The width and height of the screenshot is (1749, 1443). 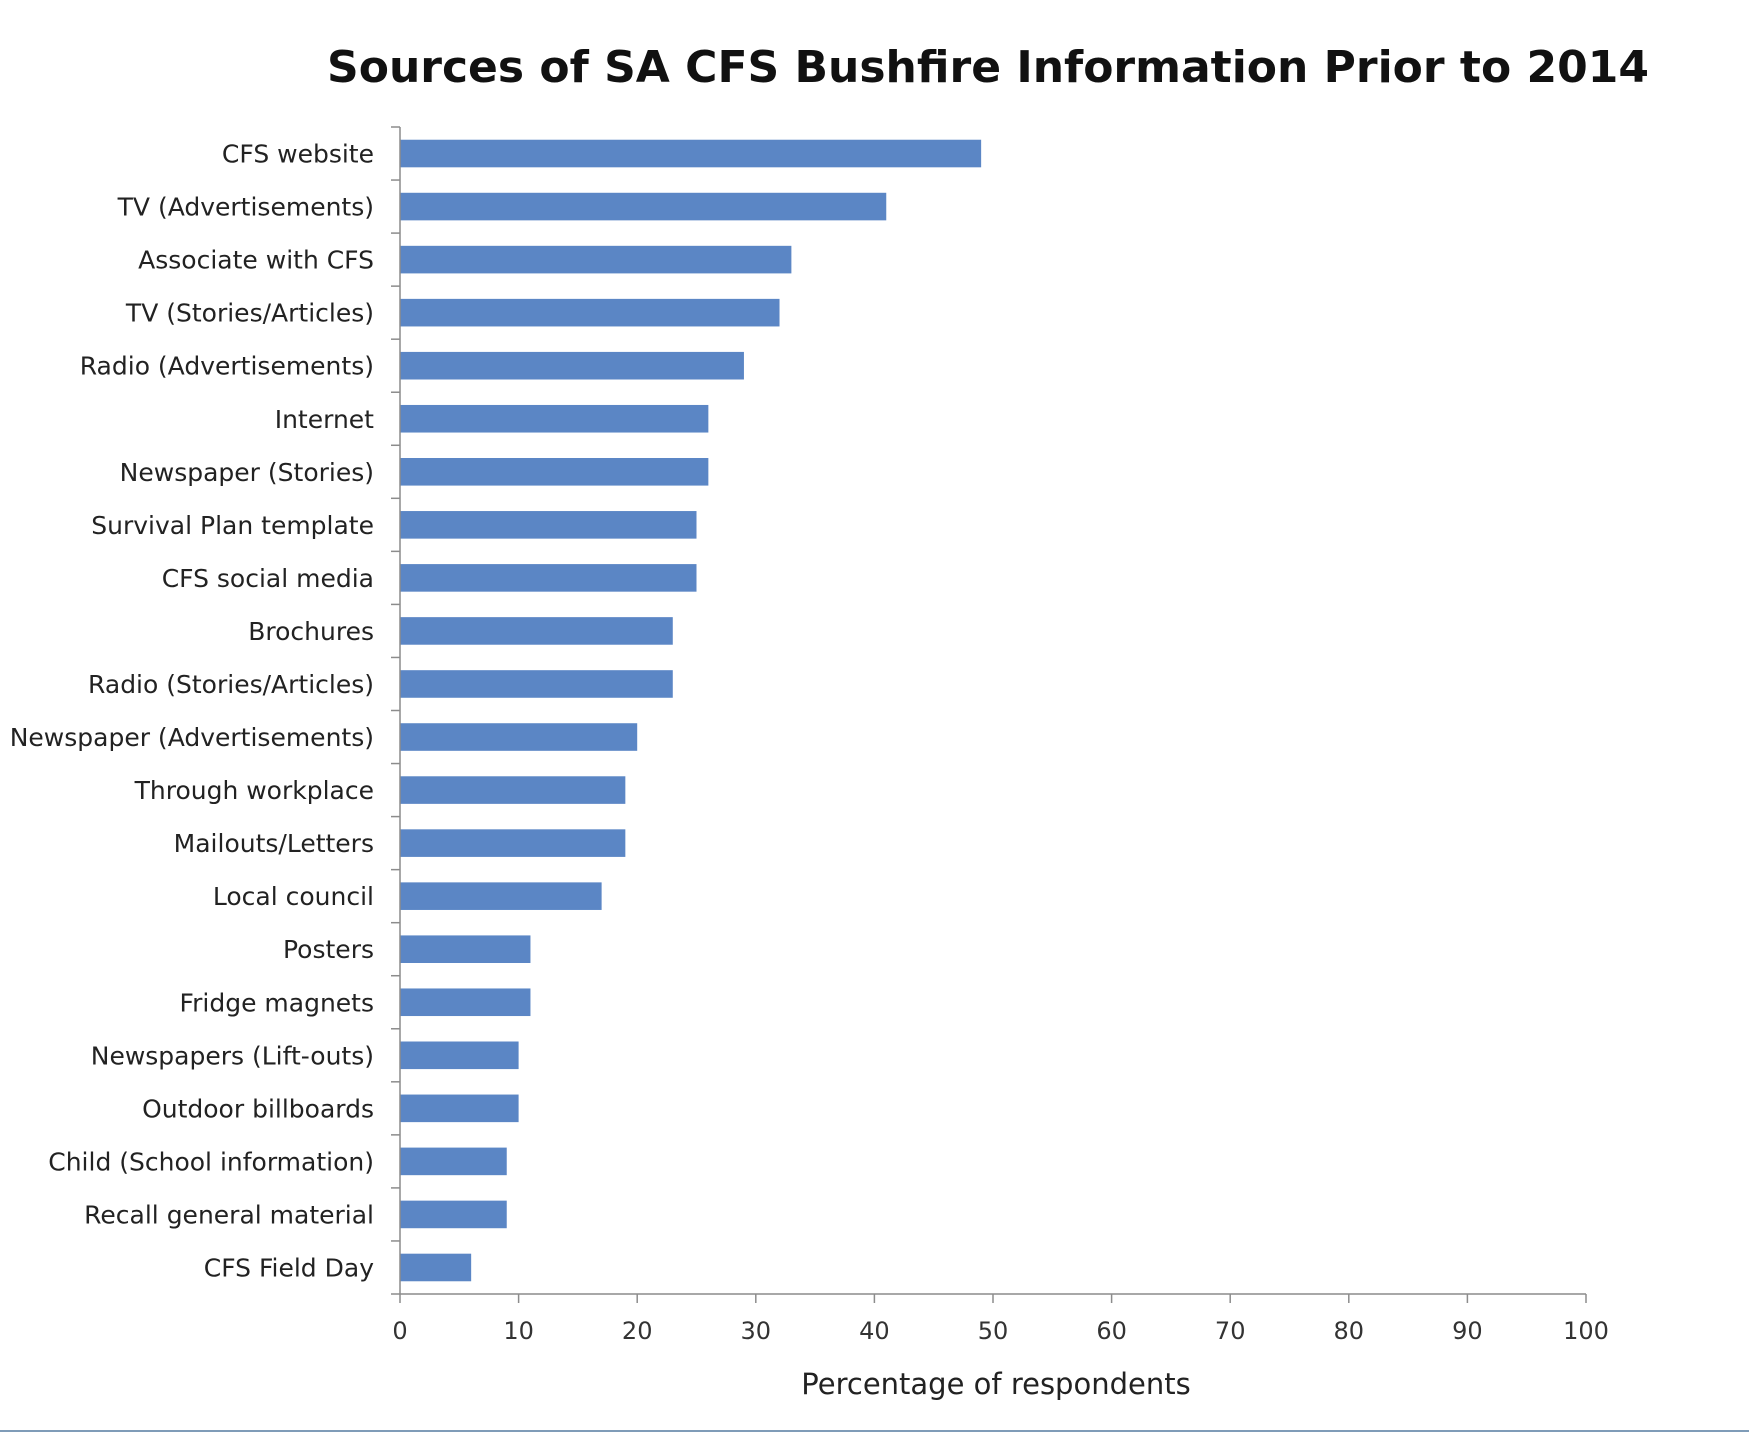 I want to click on category-label: Radio (Advertisements), so click(x=227, y=366).